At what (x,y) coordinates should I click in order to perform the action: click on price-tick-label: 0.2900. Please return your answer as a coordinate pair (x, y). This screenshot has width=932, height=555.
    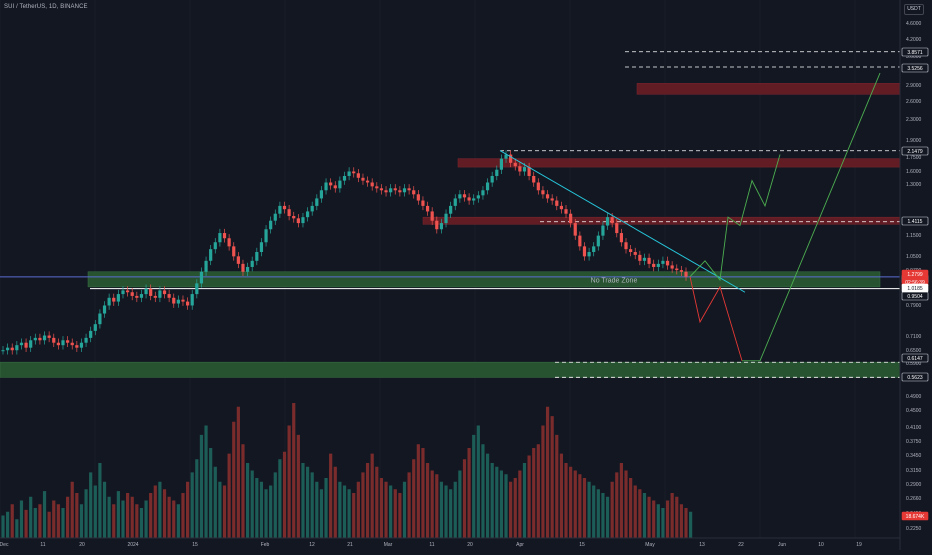
    Looking at the image, I should click on (914, 485).